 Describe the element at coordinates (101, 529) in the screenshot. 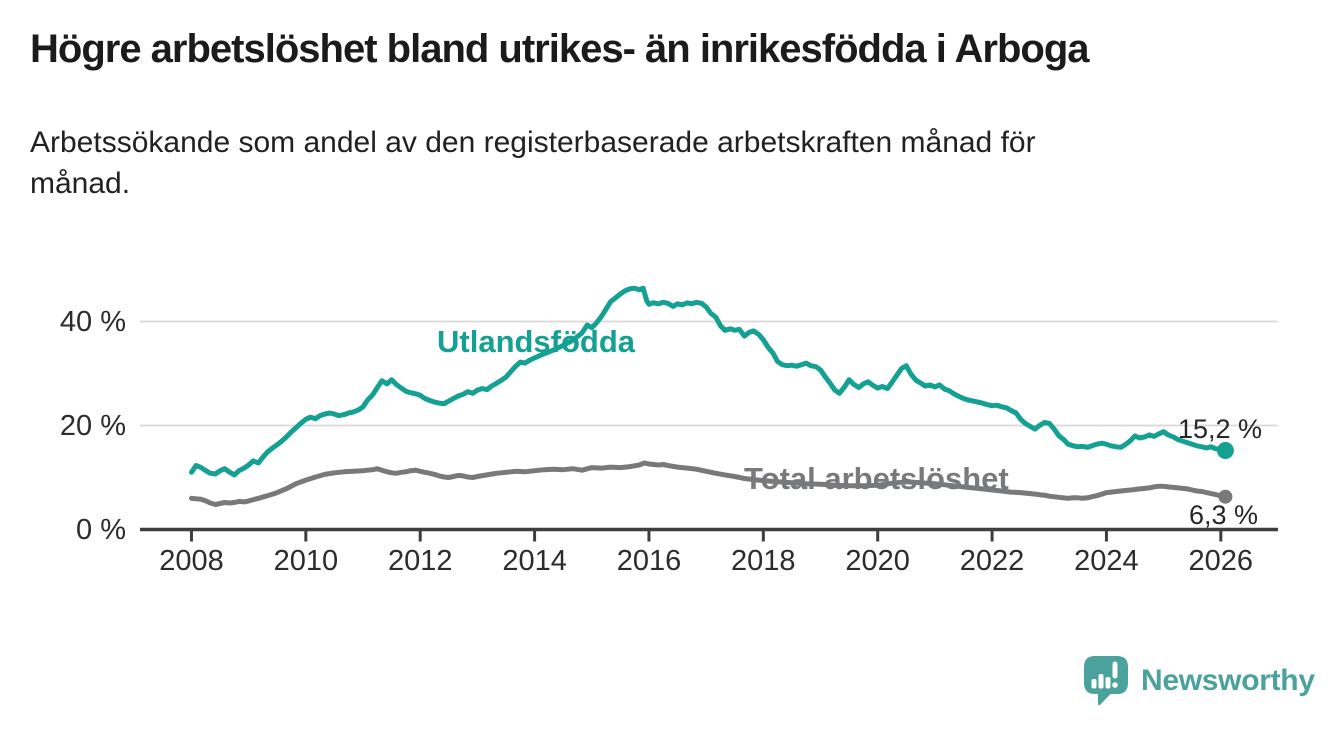

I see `y-axis-tick-label: 0 %` at that location.